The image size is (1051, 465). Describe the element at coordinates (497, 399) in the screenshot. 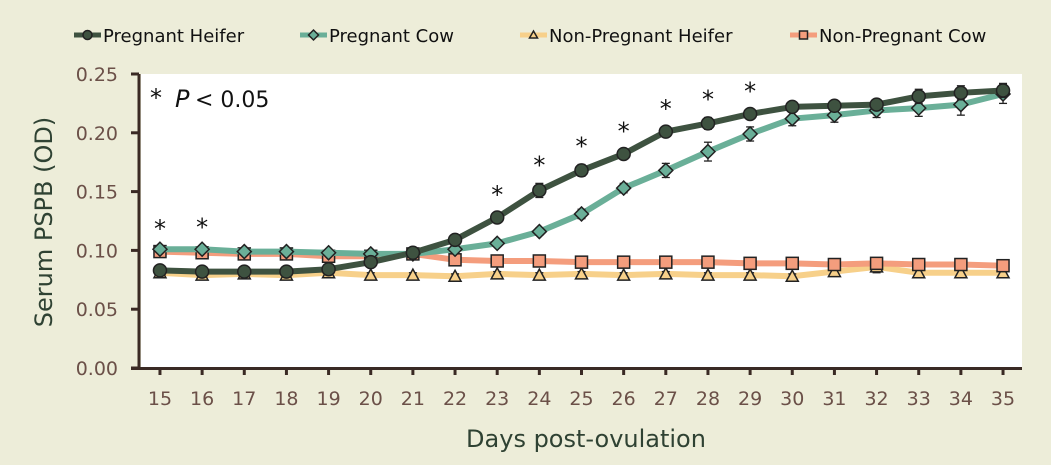

I see `x-tick-label: 23` at that location.